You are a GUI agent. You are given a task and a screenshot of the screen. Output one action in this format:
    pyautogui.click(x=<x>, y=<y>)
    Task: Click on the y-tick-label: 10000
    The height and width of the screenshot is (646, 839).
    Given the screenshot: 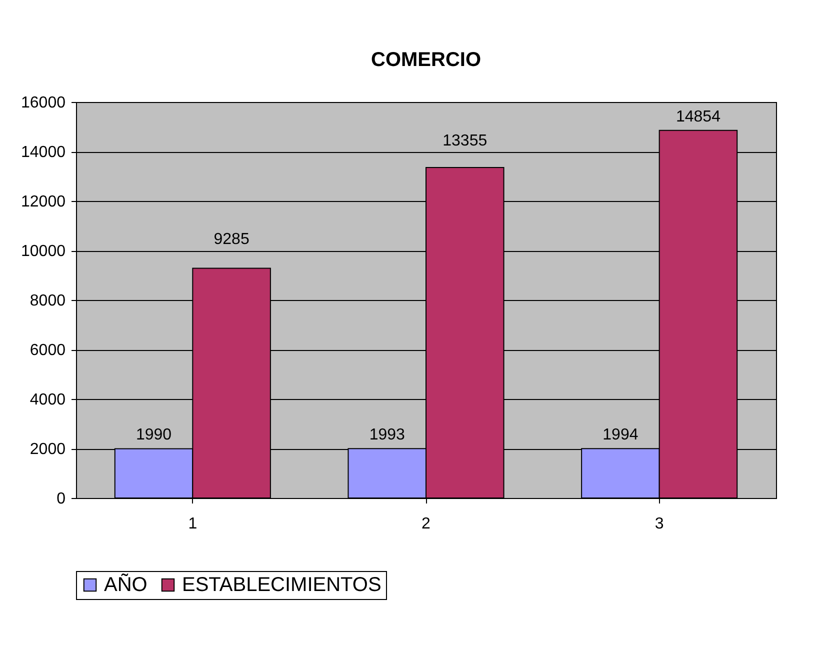 What is the action you would take?
    pyautogui.click(x=43, y=251)
    